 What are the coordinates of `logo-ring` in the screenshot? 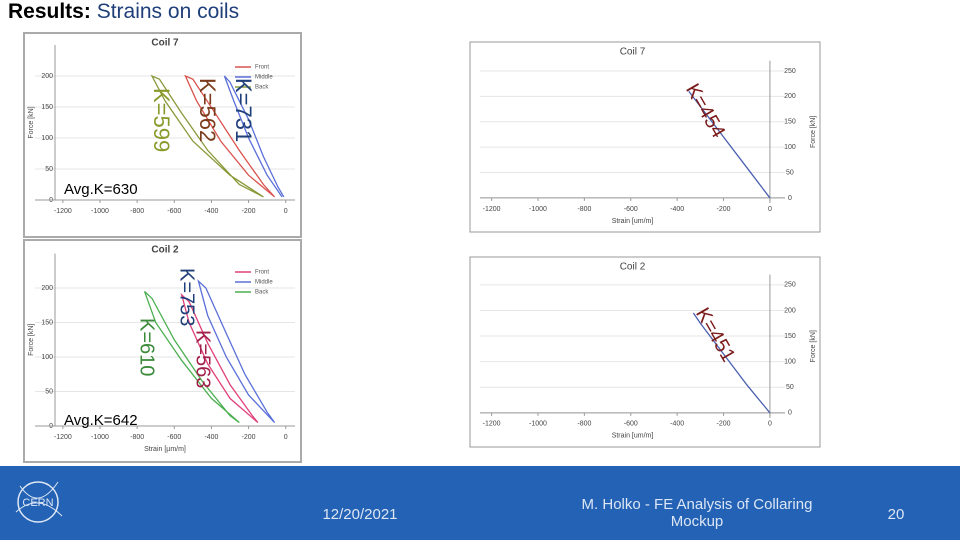 It's located at (38, 502).